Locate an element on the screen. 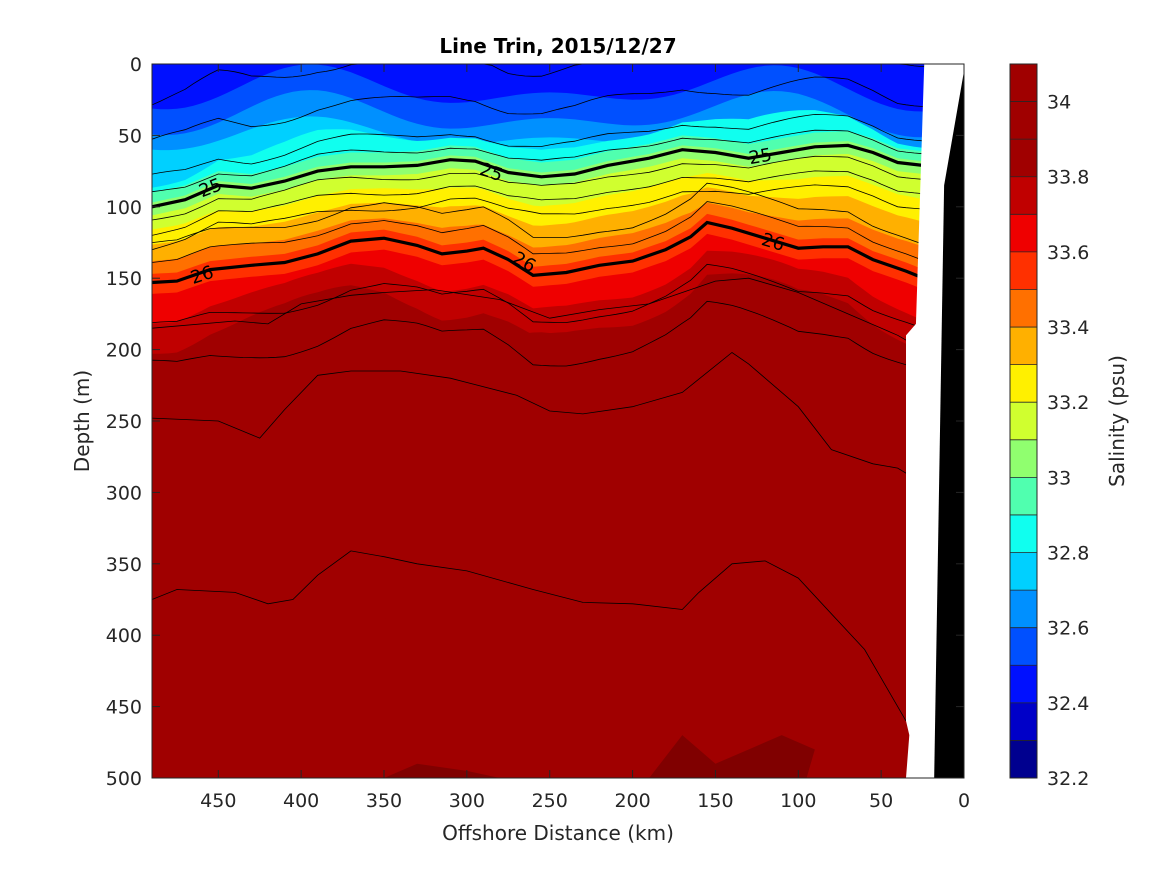 Image resolution: width=1167 pixels, height=875 pixels. colorbar-frame is located at coordinates (1023, 421).